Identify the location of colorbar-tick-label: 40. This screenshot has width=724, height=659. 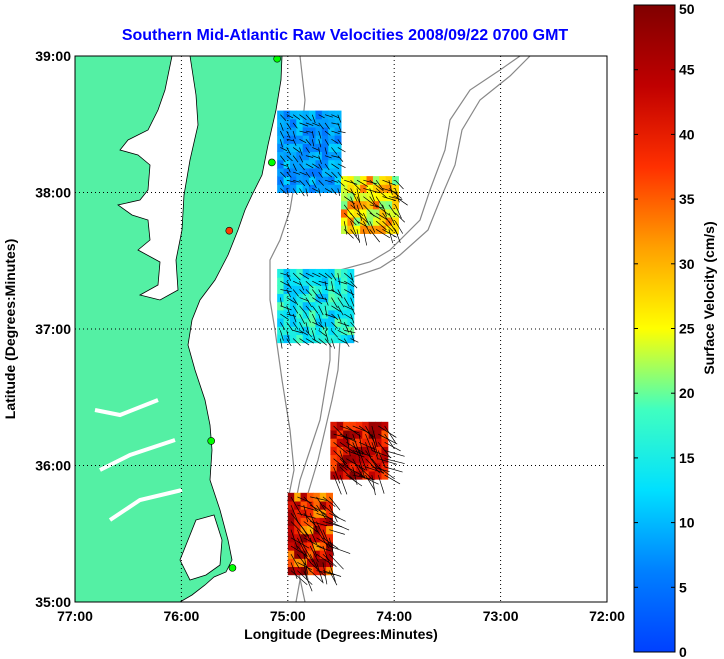
(687, 134).